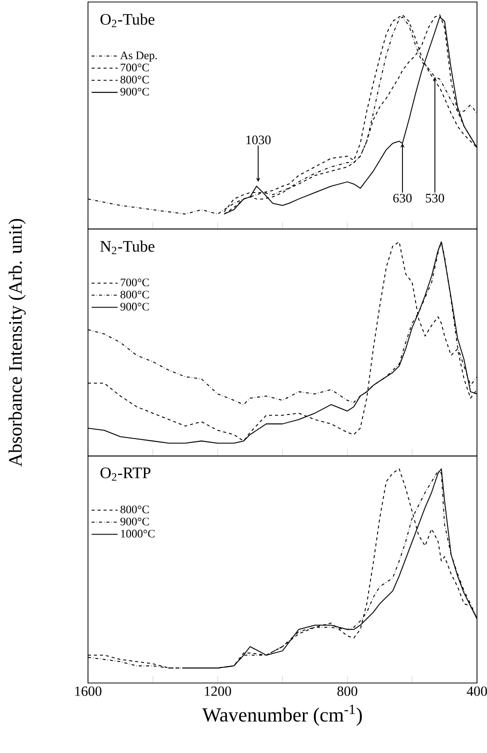 Image resolution: width=487 pixels, height=753 pixels. Describe the element at coordinates (127, 247) in the screenshot. I see `chart-title: N$_{2}$-Tube` at that location.